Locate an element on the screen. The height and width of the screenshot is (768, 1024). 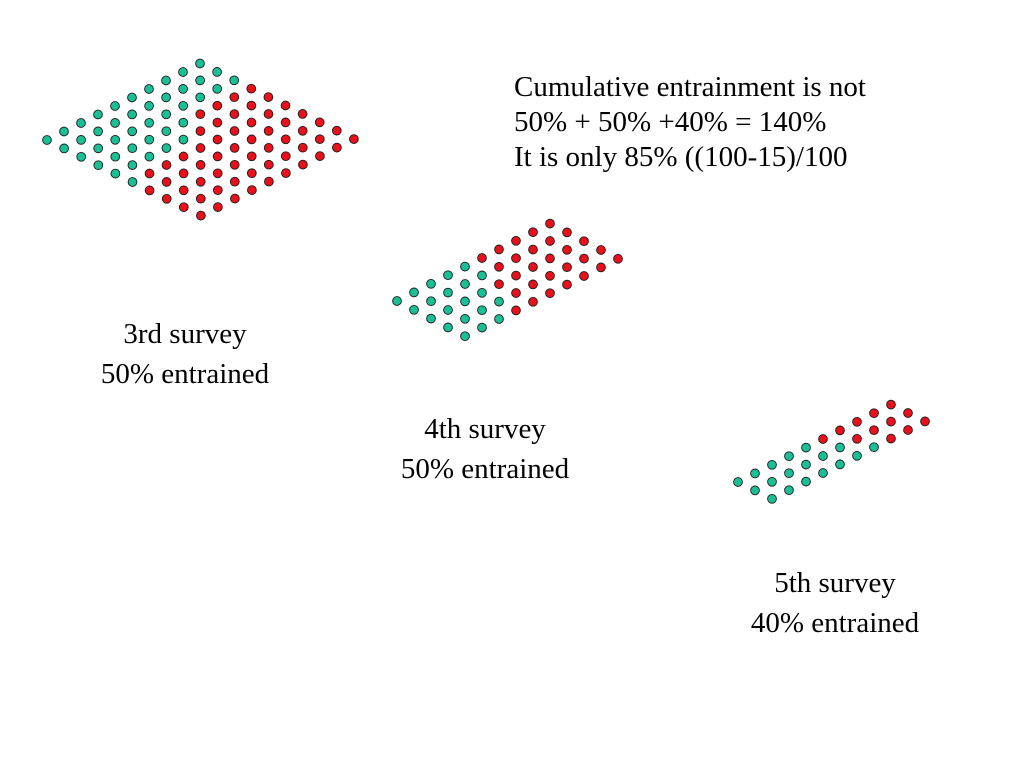
grid-4th-survey is located at coordinates (507, 280).